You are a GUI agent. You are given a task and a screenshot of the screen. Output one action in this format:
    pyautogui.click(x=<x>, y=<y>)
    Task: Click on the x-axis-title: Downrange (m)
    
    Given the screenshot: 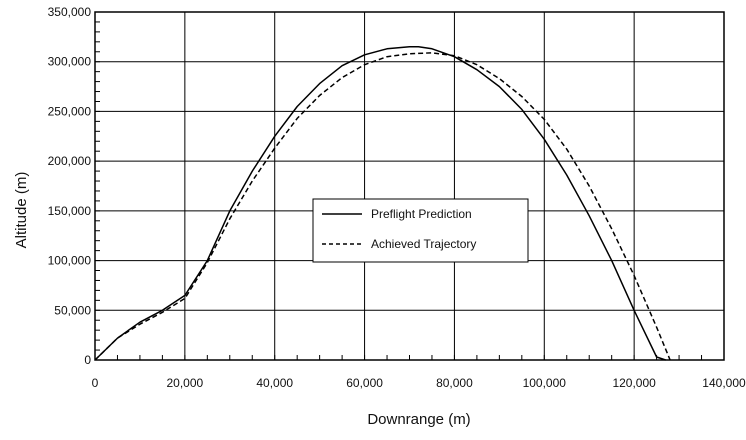 What is the action you would take?
    pyautogui.click(x=418, y=419)
    